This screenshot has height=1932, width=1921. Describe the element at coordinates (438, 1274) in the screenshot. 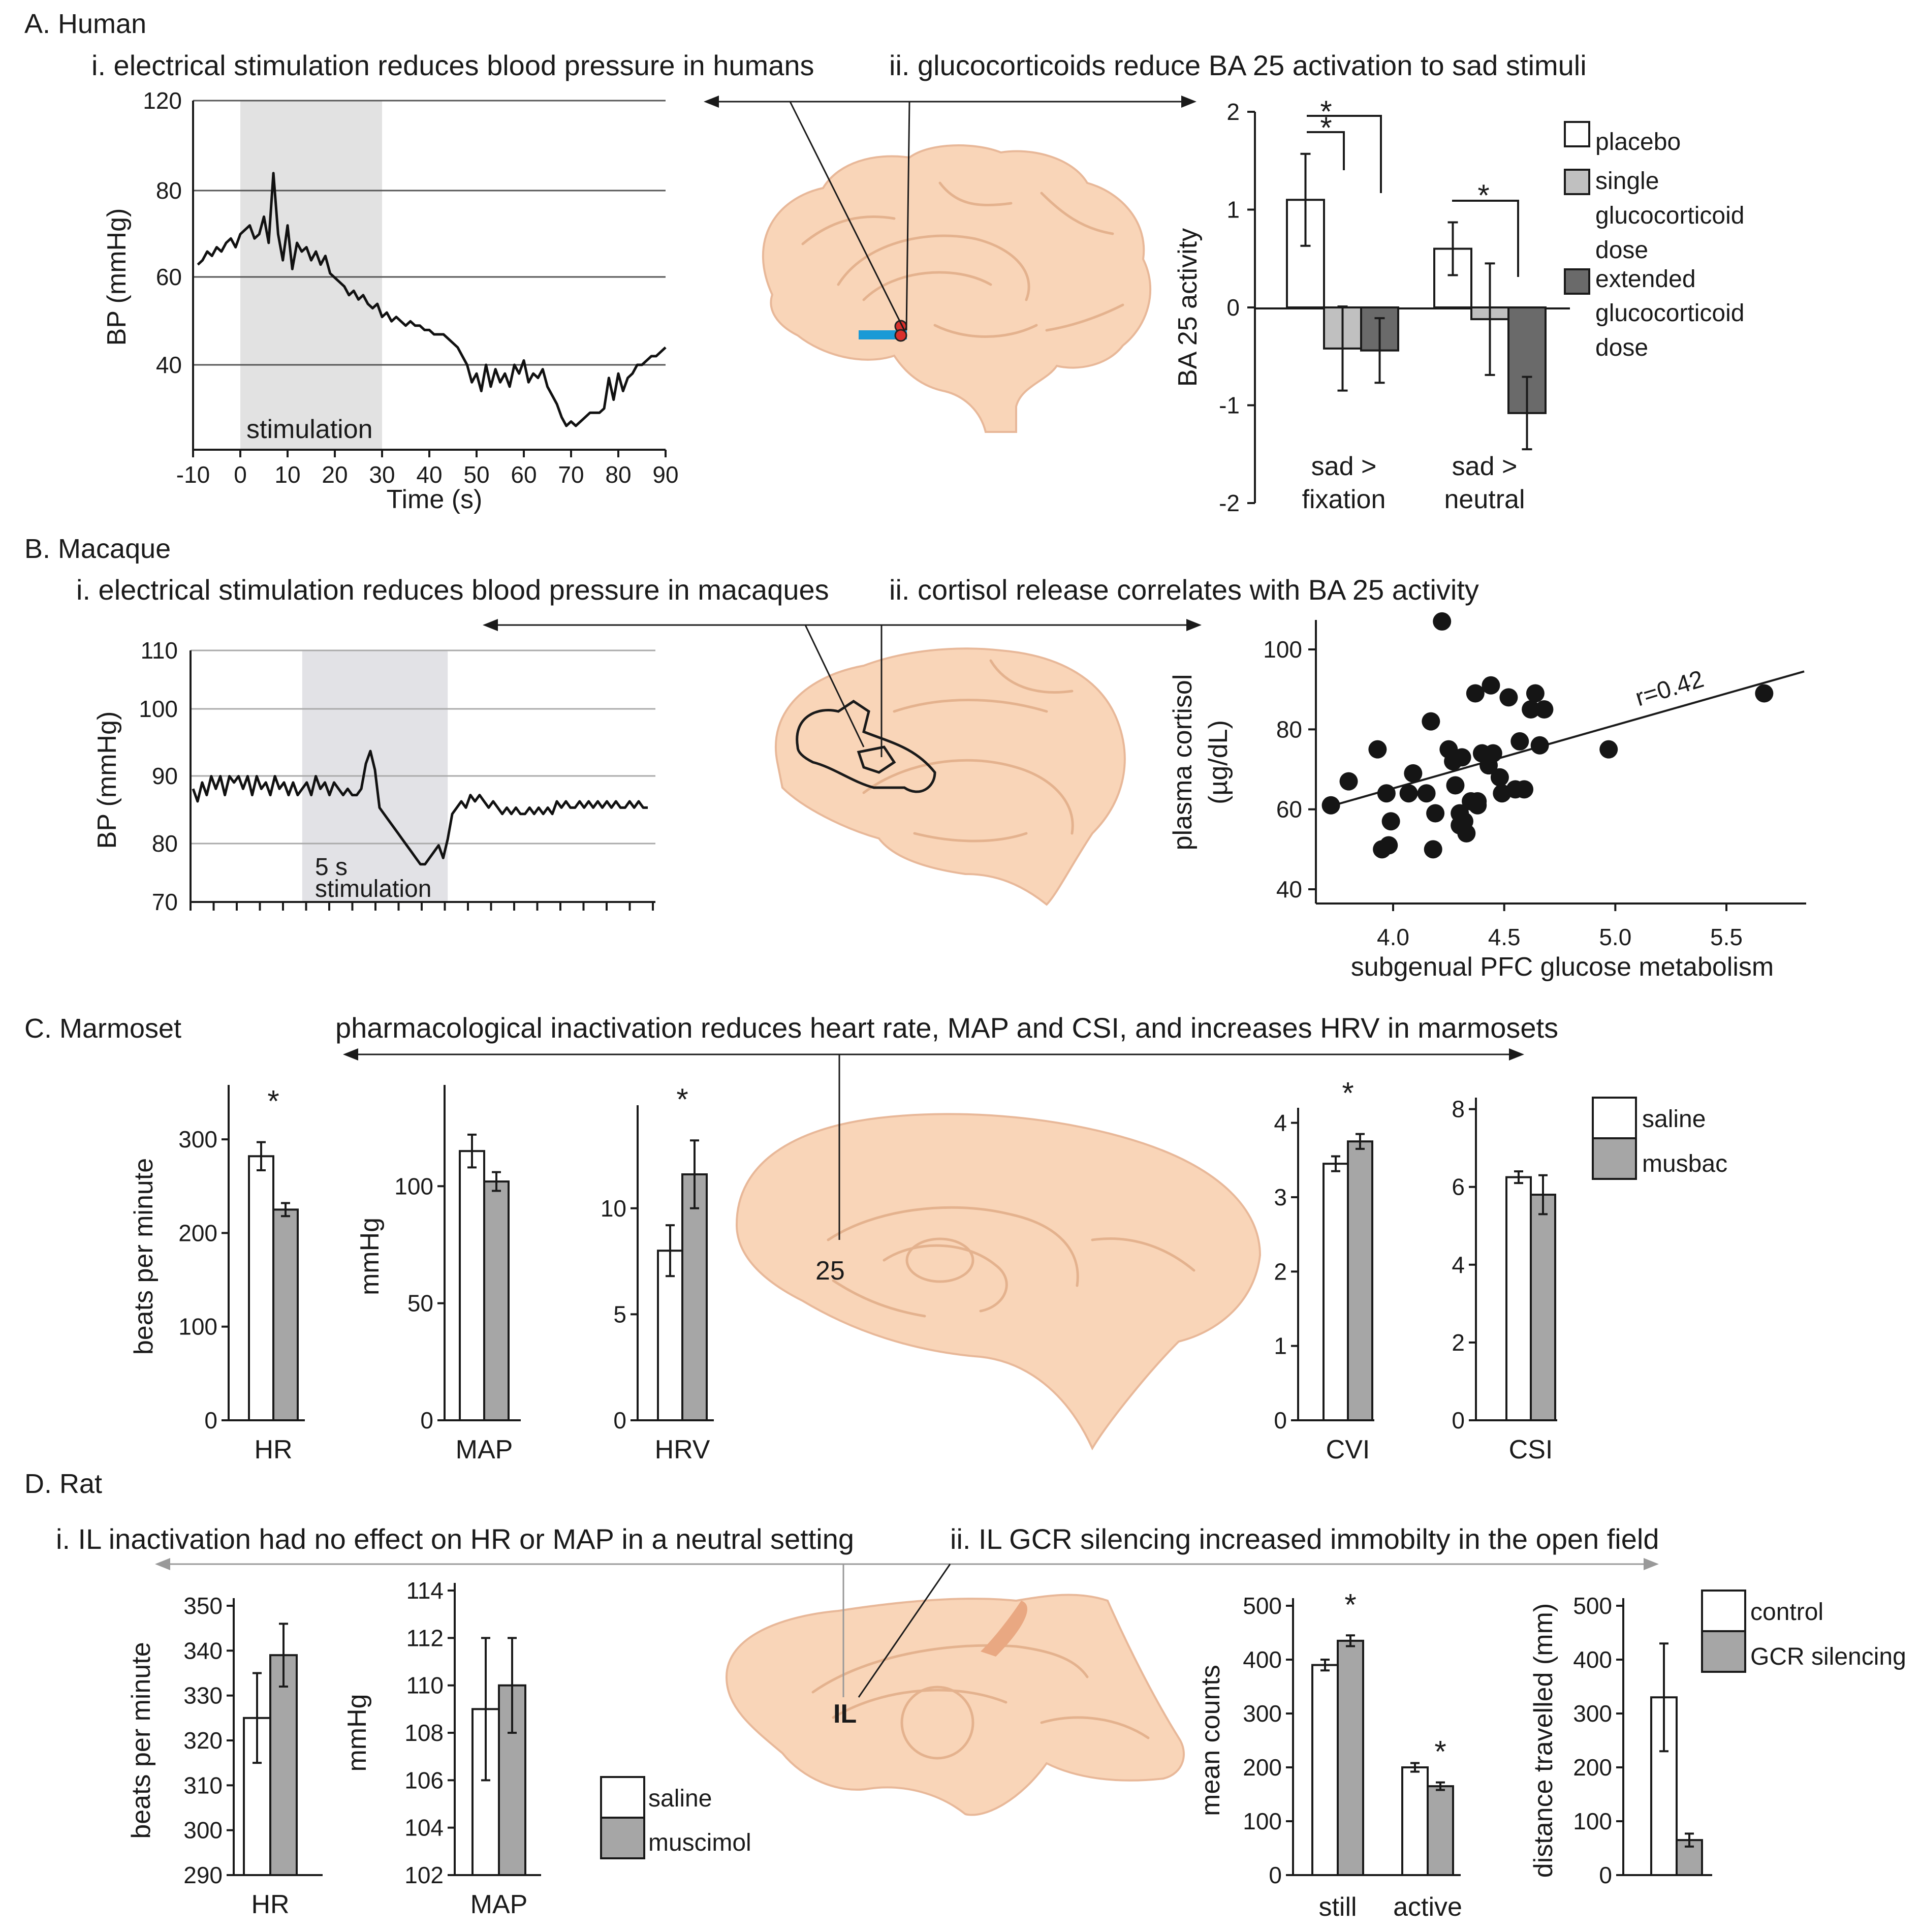

I see `subplot-map: 0 50 100 mmHg MAP` at that location.